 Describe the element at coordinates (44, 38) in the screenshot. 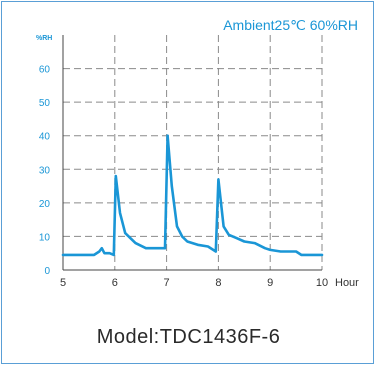

I see `y-axis-label: %RH` at that location.